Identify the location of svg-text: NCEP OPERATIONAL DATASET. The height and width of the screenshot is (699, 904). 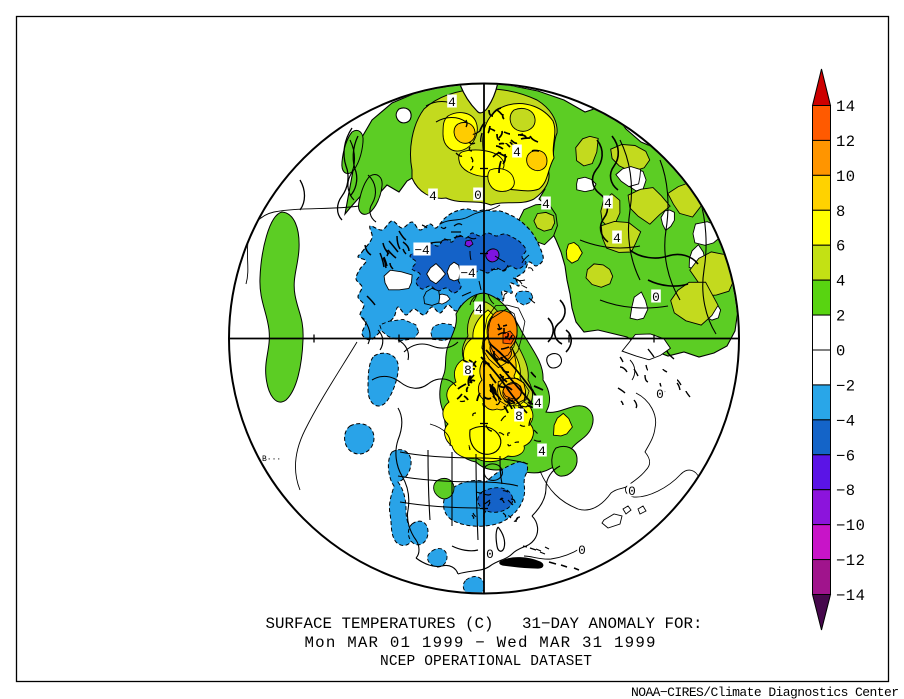
(486, 662).